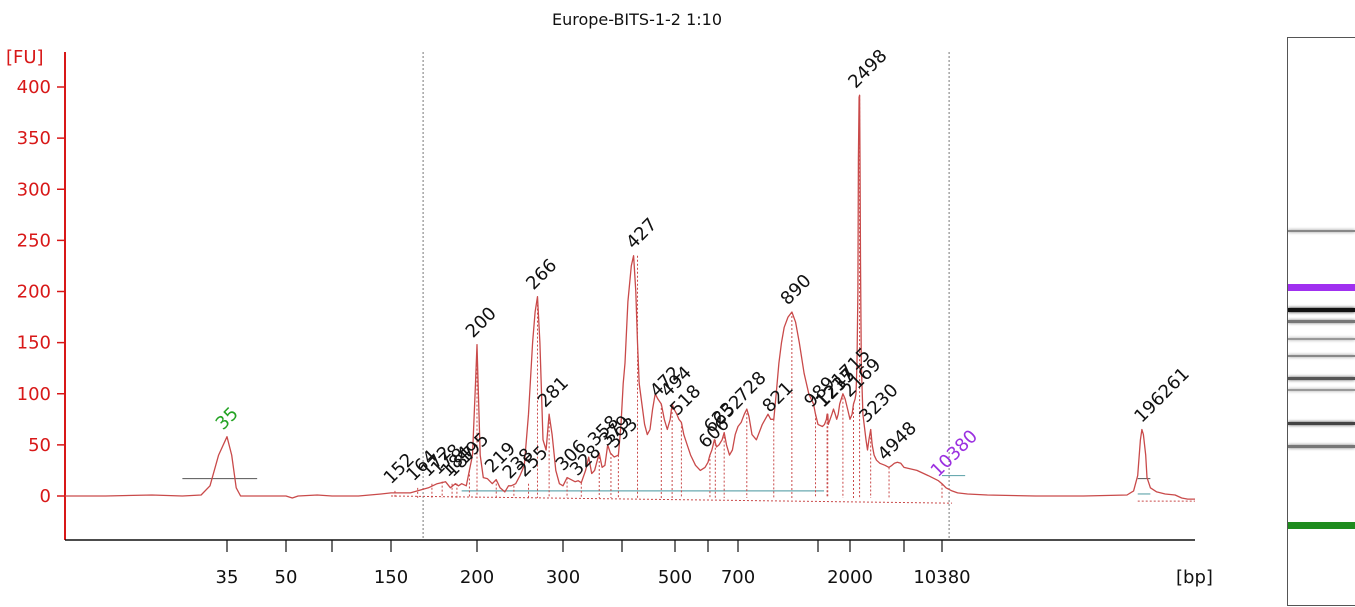  Describe the element at coordinates (641, 233) in the screenshot. I see `peak-label: 427` at that location.